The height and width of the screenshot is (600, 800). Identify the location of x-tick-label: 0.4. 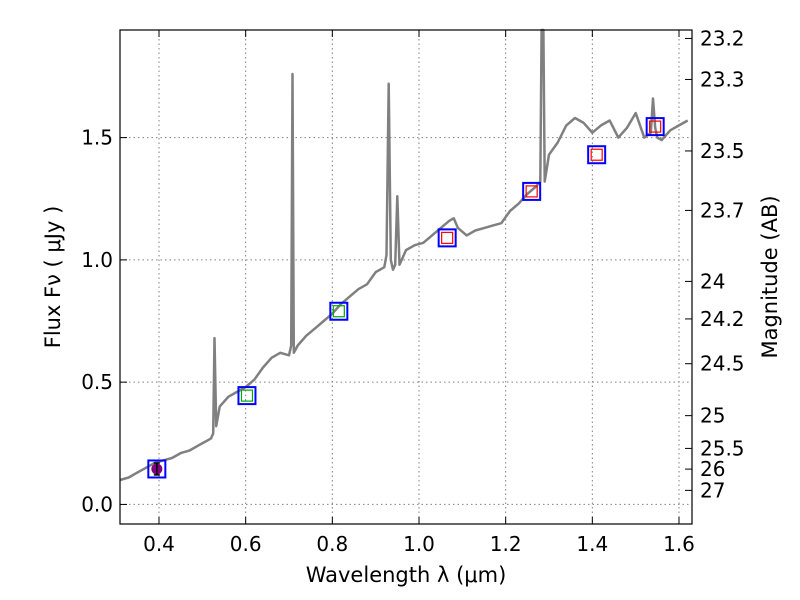
(159, 544).